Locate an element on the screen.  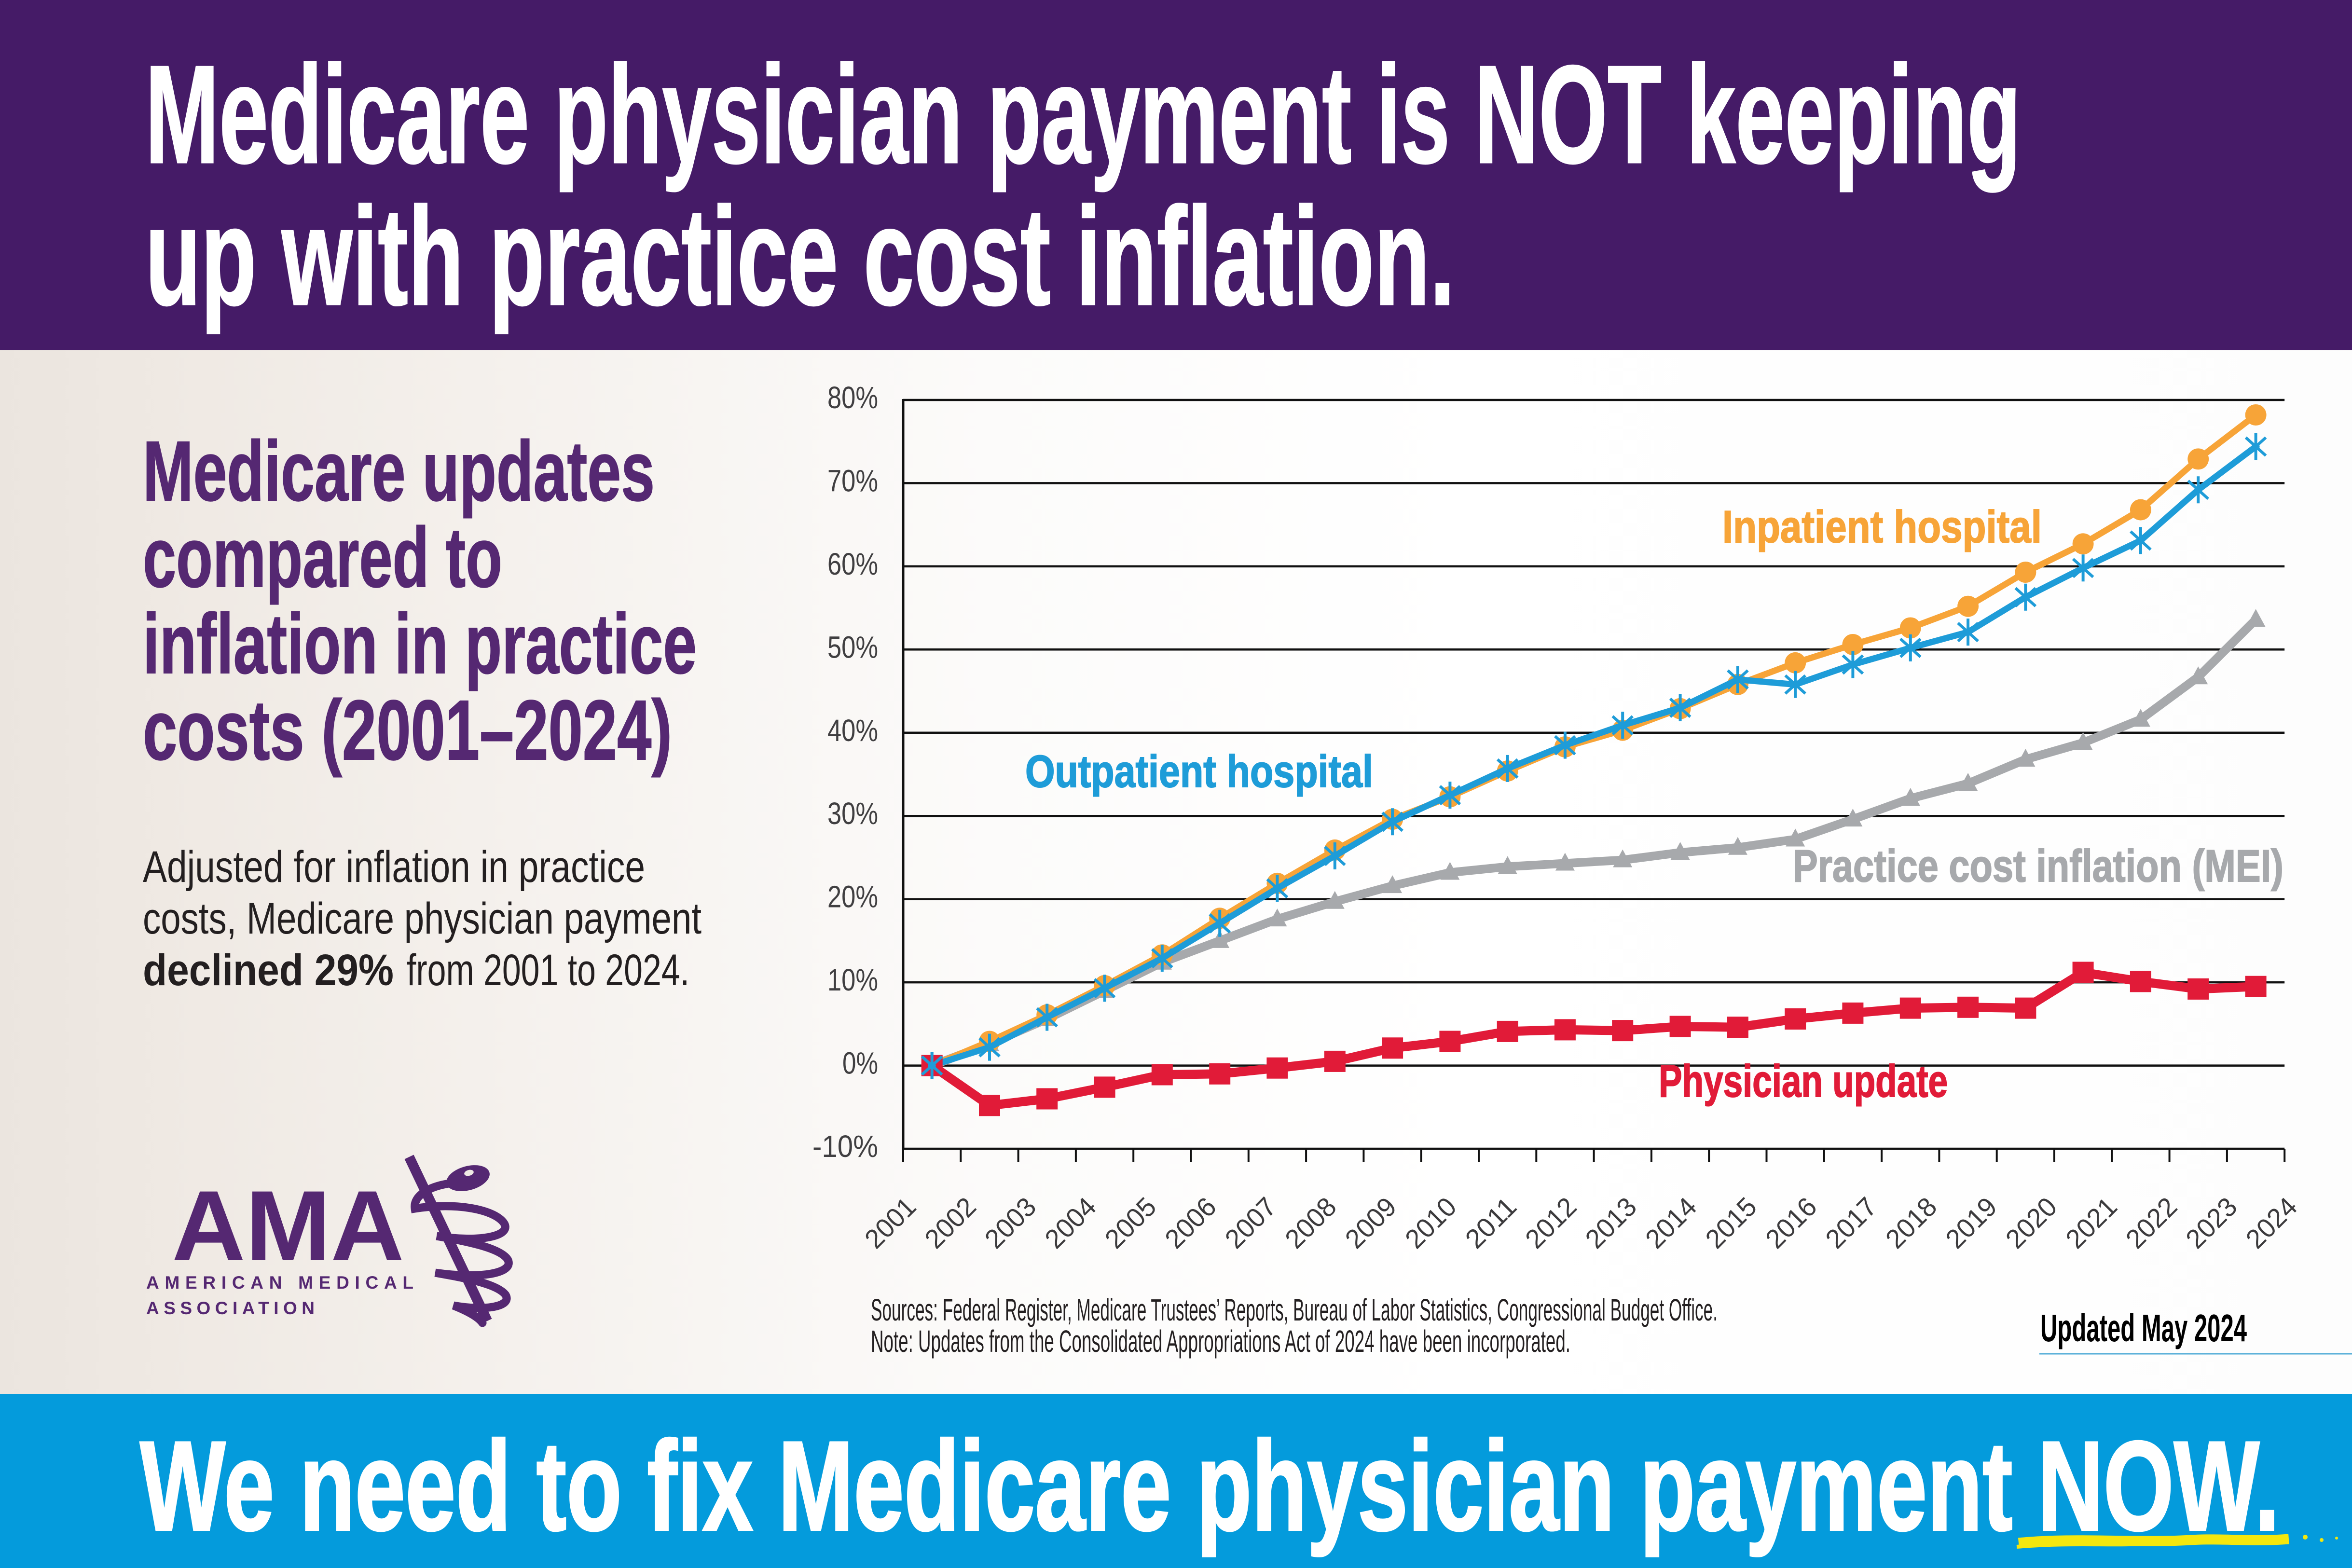
svg-text: ASSOCIATION is located at coordinates (232, 1308).